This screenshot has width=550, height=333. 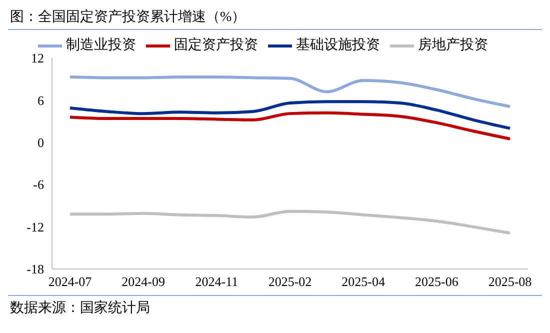 I want to click on y-tick-label: 6, so click(x=41, y=100).